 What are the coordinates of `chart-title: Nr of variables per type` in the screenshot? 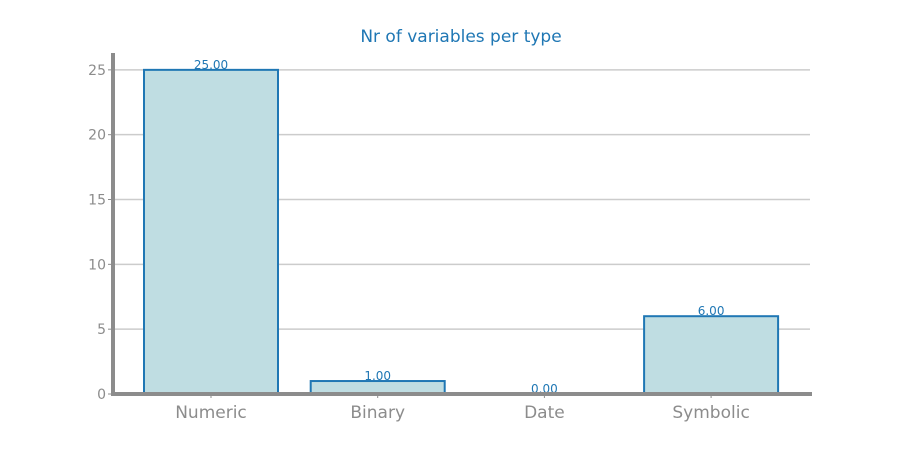 It's located at (460, 37).